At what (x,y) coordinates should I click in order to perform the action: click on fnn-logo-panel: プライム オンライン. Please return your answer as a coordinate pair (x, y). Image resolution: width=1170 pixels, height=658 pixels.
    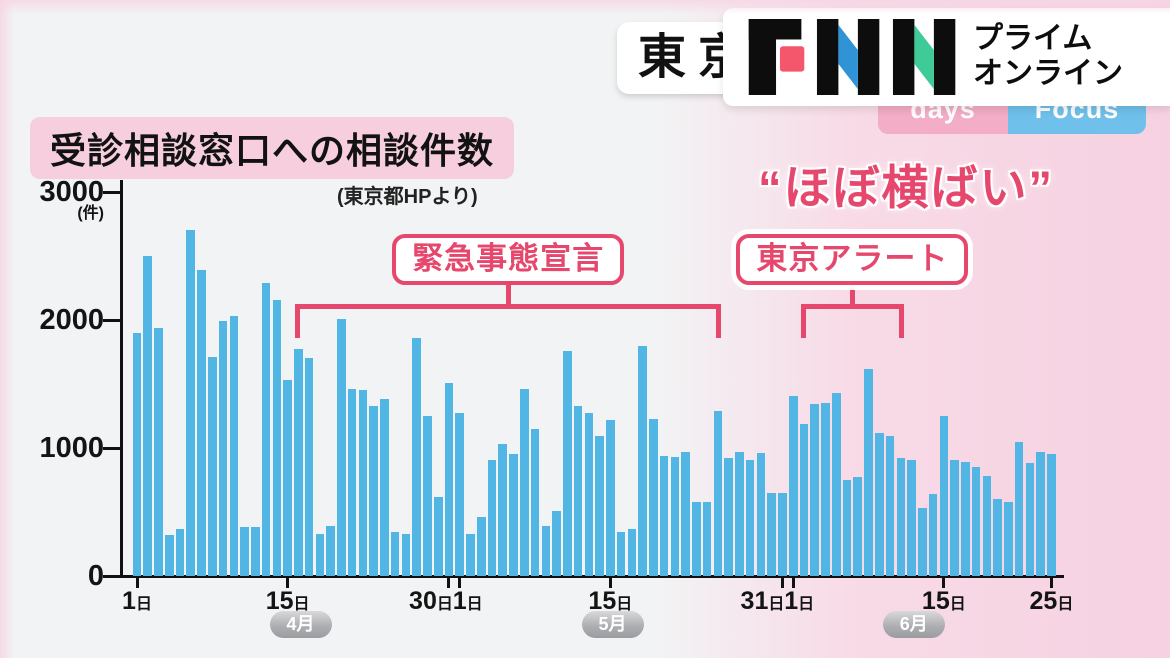
    Looking at the image, I should click on (946, 57).